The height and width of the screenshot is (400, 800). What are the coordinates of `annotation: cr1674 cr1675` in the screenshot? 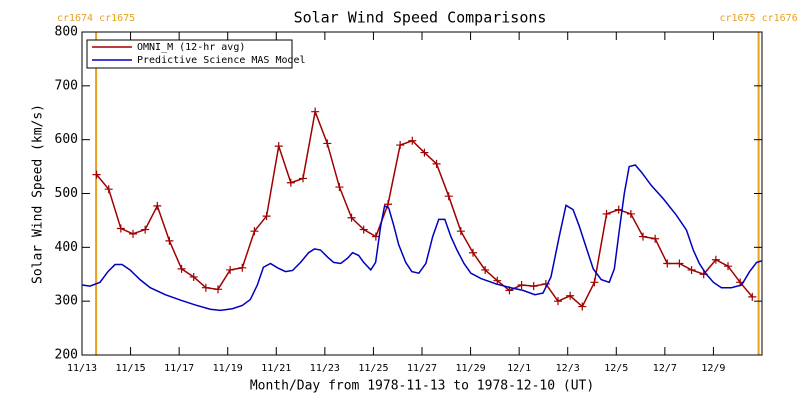 It's located at (96, 18).